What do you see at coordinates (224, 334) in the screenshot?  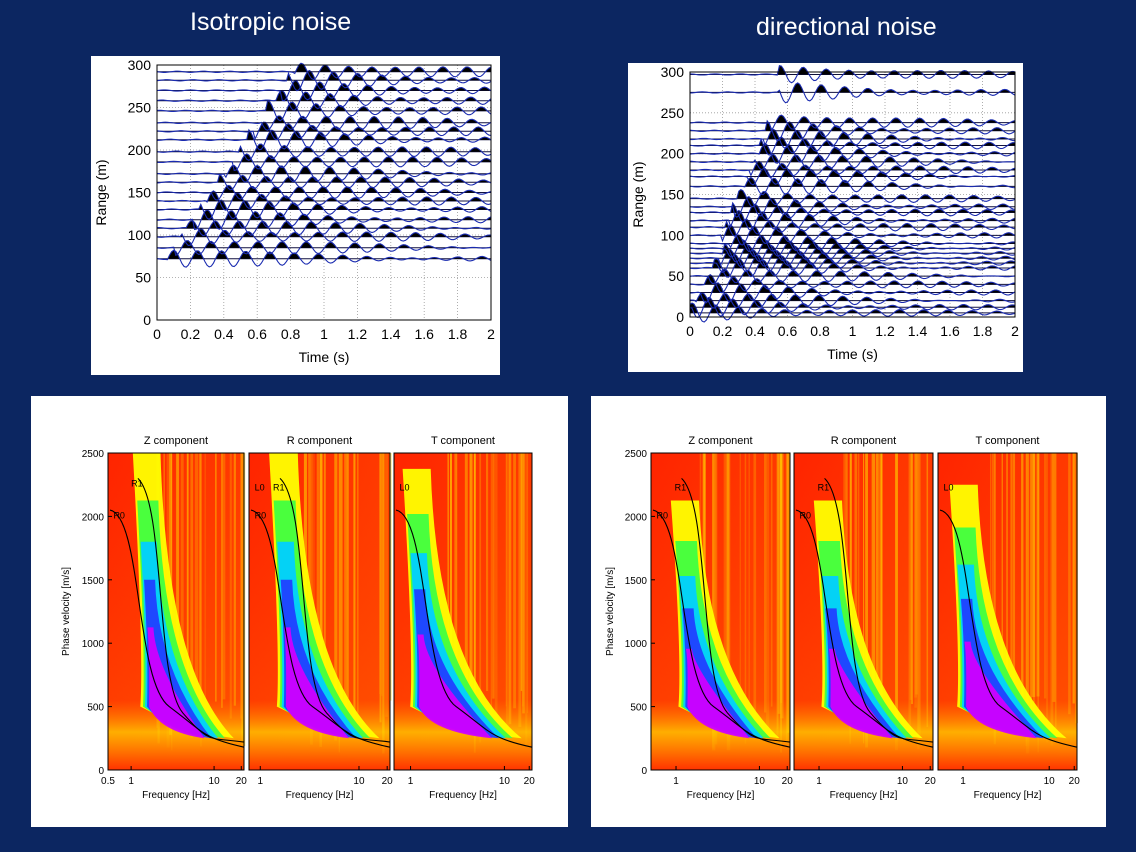 I see `x-tick-label: 0.4` at bounding box center [224, 334].